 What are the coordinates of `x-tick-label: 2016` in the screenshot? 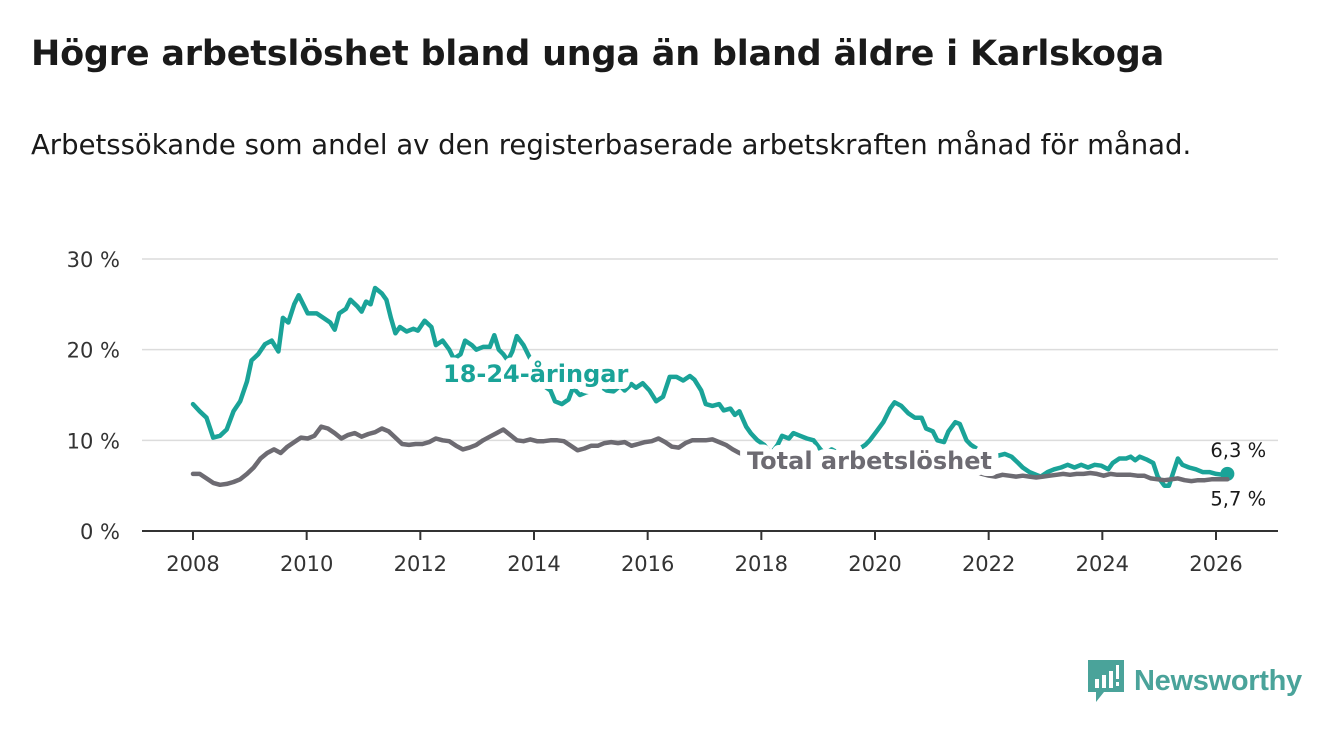 It's located at (647, 564).